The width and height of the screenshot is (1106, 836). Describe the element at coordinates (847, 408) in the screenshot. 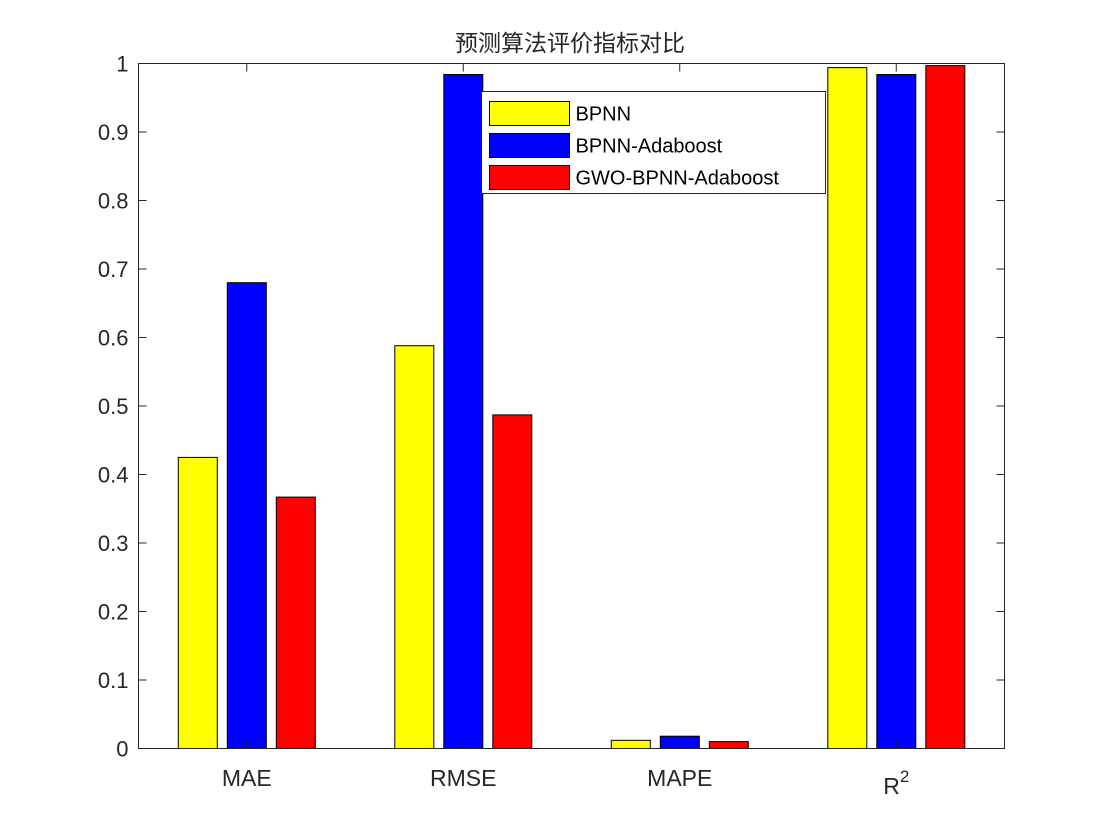

I see `bar-bpnn-r` at that location.